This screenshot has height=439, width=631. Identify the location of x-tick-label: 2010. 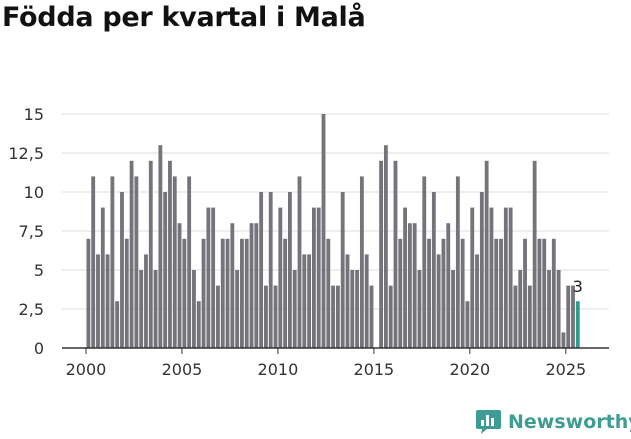
(278, 369).